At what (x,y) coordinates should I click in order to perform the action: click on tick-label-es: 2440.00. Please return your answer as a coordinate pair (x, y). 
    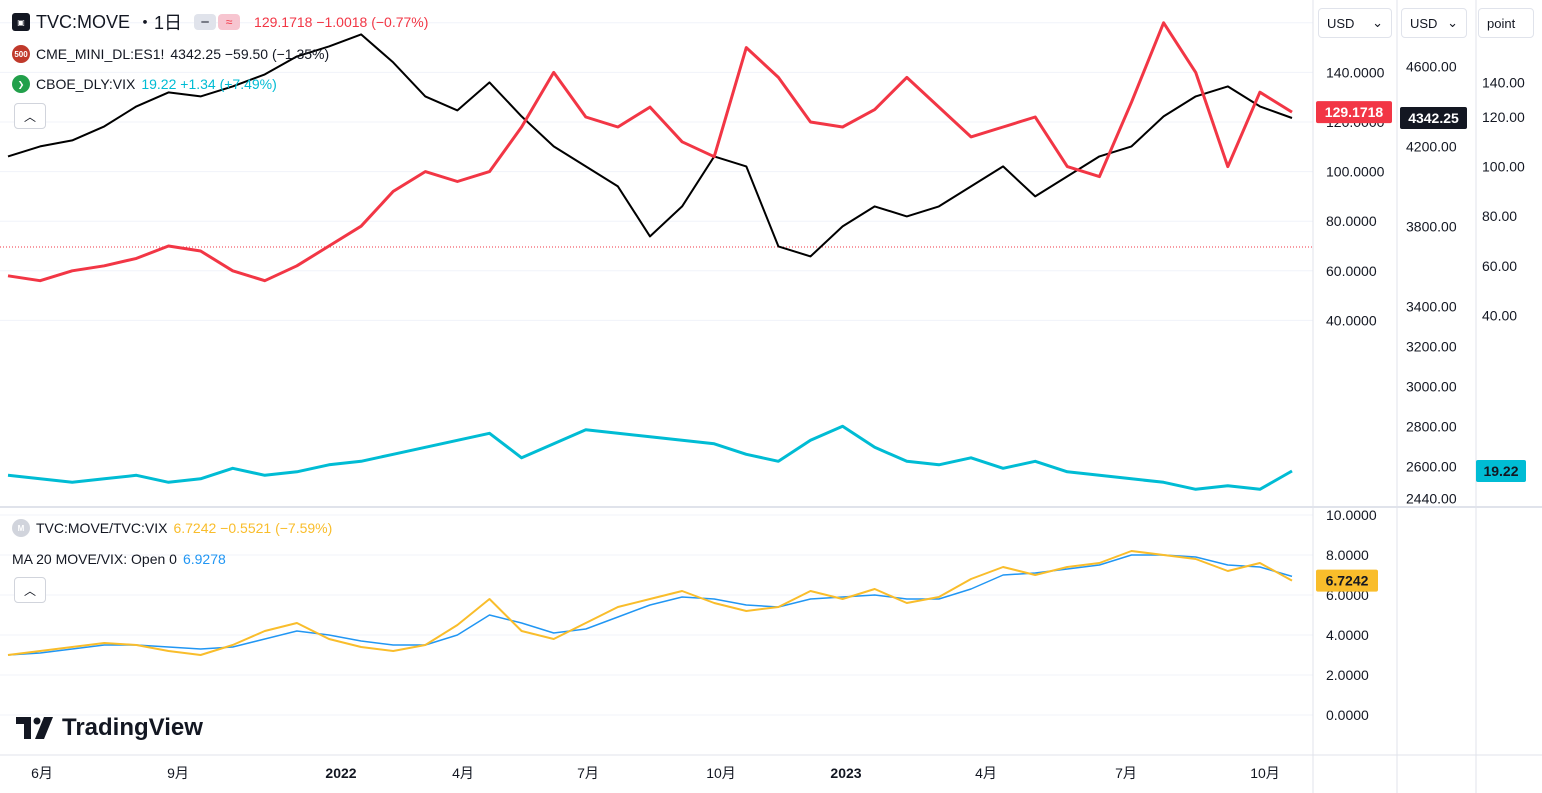
    Looking at the image, I should click on (1431, 498).